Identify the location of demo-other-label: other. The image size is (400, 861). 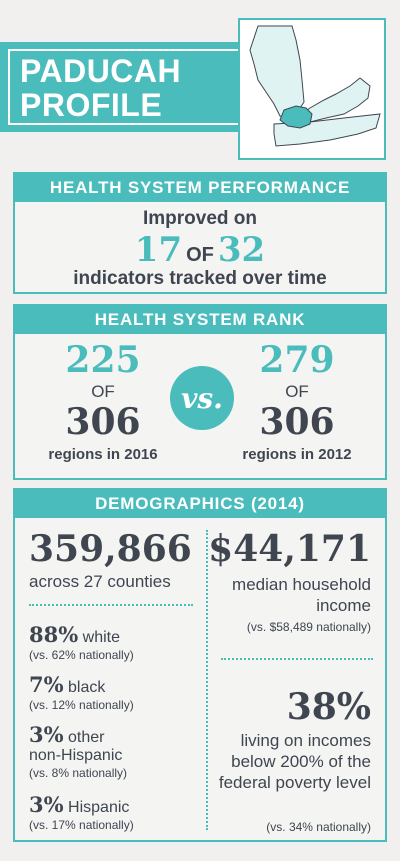
(86, 737).